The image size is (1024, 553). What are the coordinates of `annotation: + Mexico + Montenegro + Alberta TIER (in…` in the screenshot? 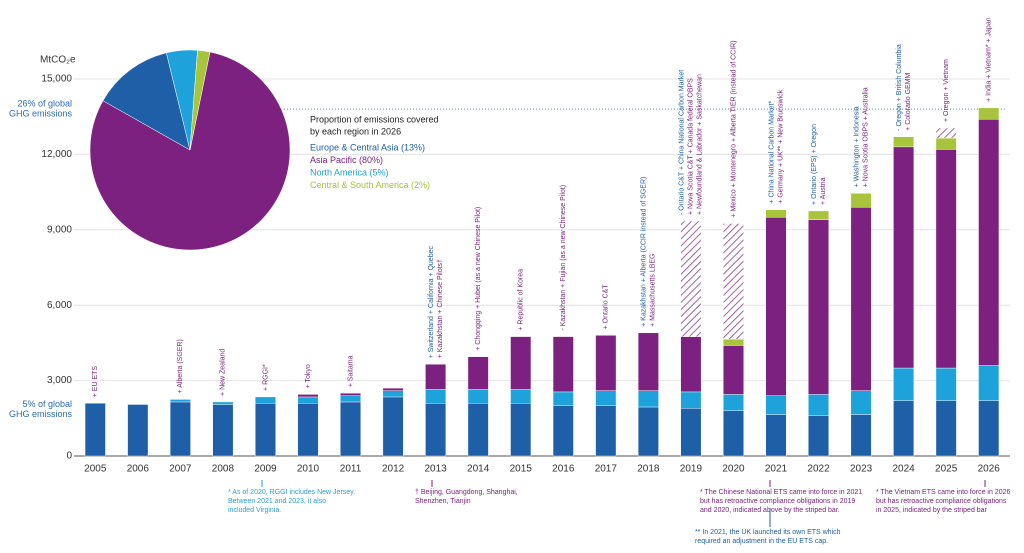 It's located at (733, 128).